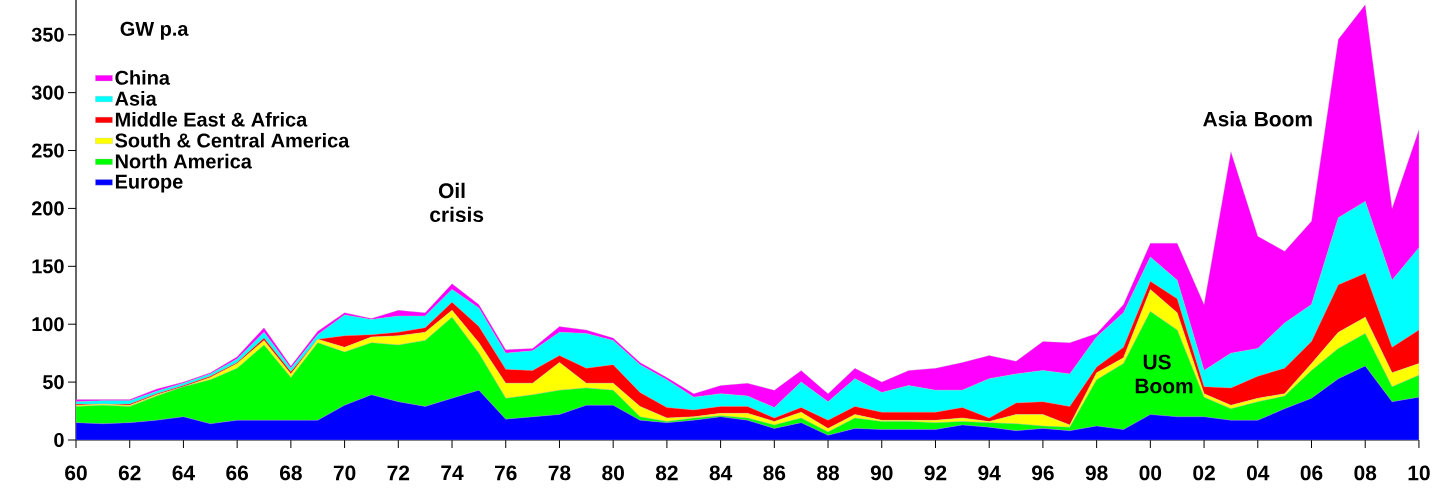 This screenshot has width=1448, height=501. What do you see at coordinates (1419, 473) in the screenshot?
I see `x-tick-label: 10` at bounding box center [1419, 473].